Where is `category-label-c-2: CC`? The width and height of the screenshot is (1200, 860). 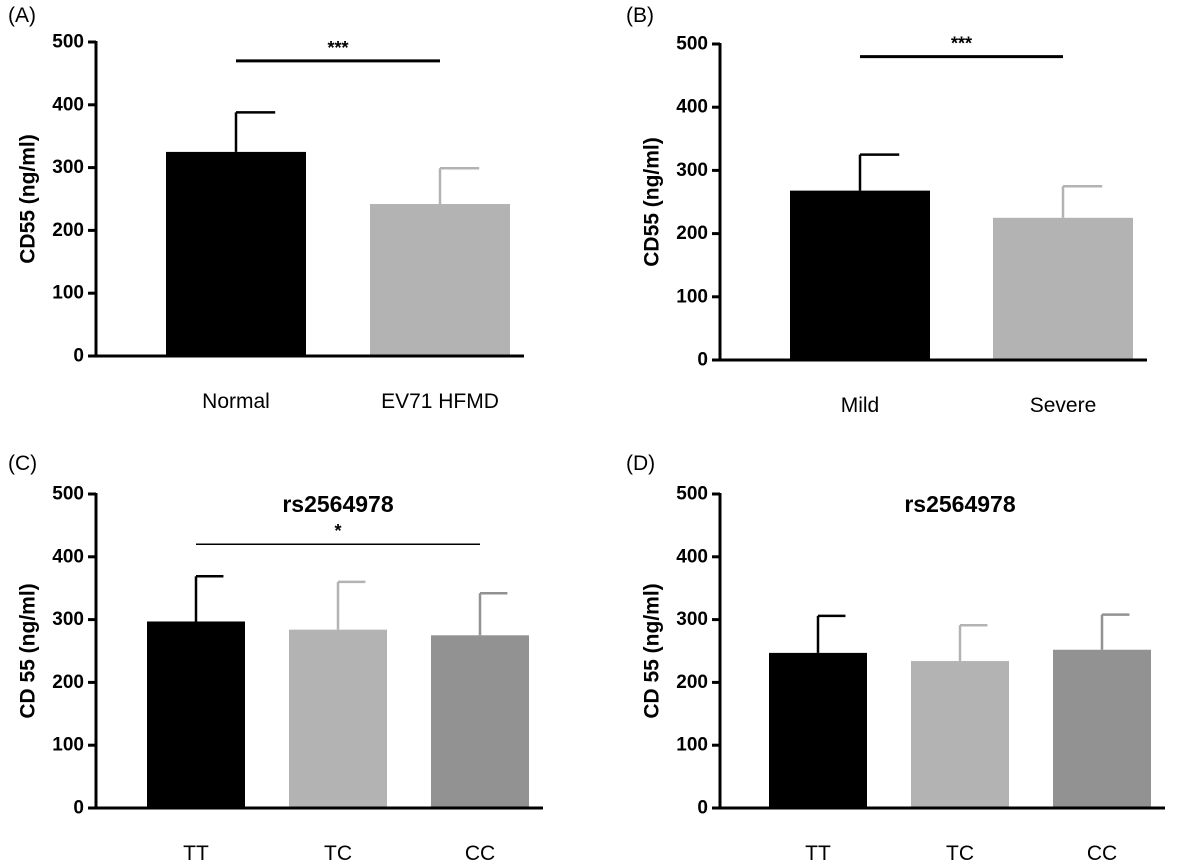
category-label-c-2: CC is located at coordinates (480, 851).